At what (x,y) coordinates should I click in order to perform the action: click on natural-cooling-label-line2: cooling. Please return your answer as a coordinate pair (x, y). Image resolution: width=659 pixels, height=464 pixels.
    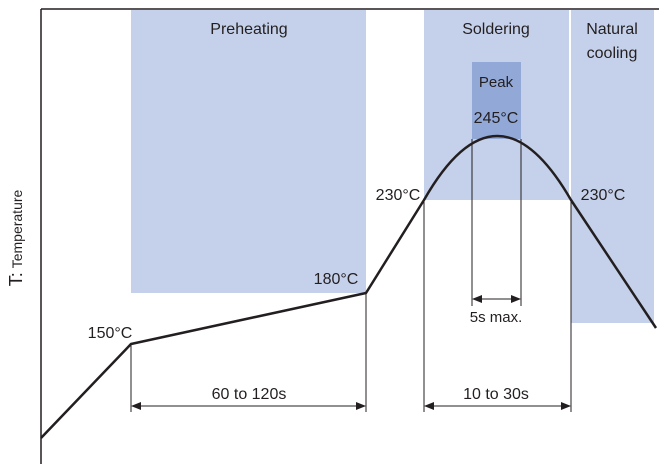
    Looking at the image, I should click on (612, 53).